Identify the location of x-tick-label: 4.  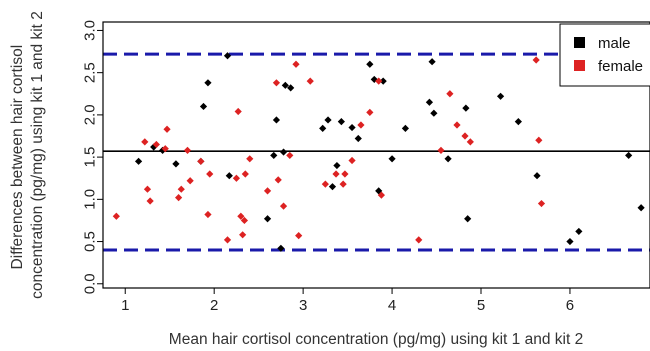
(392, 305).